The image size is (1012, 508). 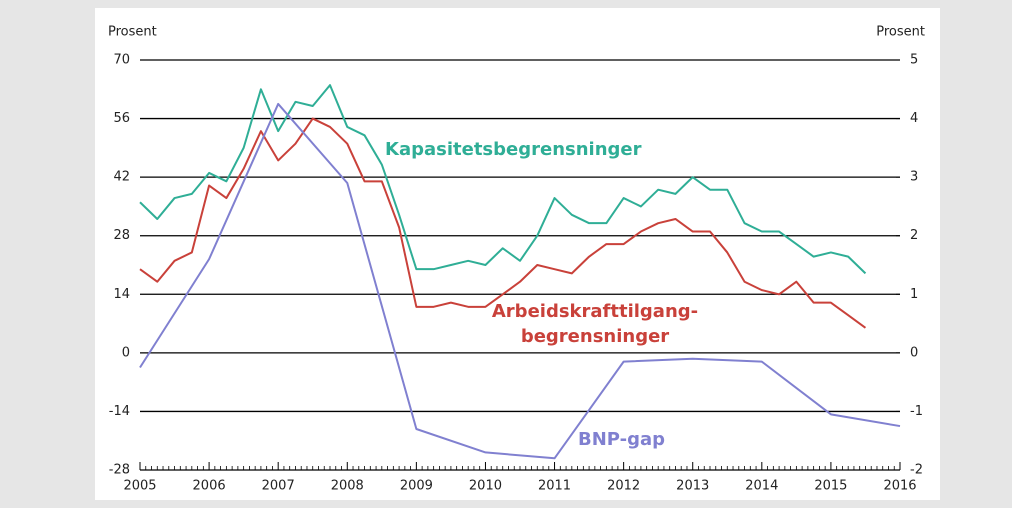 What do you see at coordinates (416, 486) in the screenshot?
I see `x-tick-label: 2009` at bounding box center [416, 486].